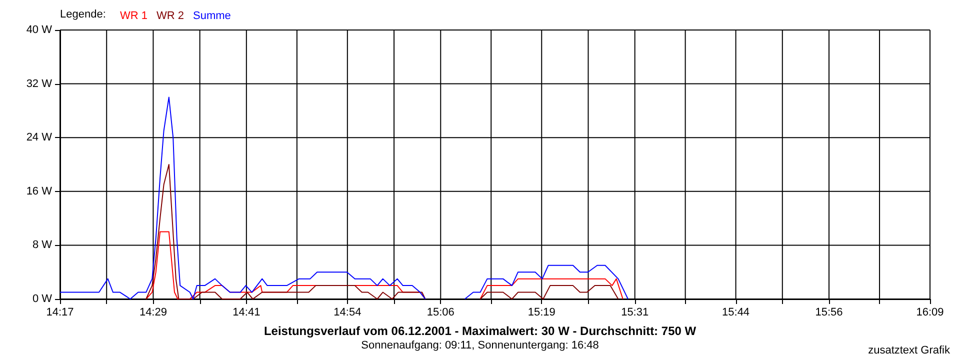 This screenshot has width=960, height=360. What do you see at coordinates (153, 312) in the screenshot?
I see `x-tick-label: 14:29` at bounding box center [153, 312].